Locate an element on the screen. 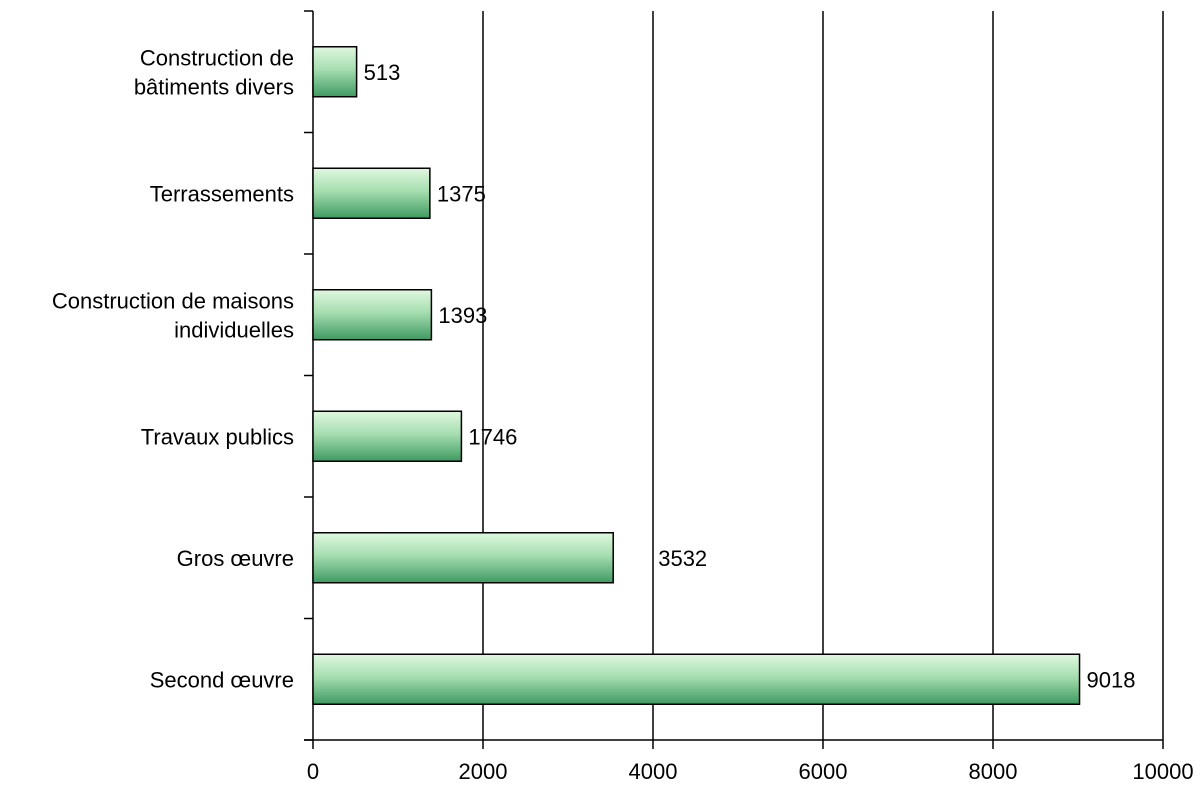 The width and height of the screenshot is (1202, 792). data-label: 1393 is located at coordinates (462, 315).